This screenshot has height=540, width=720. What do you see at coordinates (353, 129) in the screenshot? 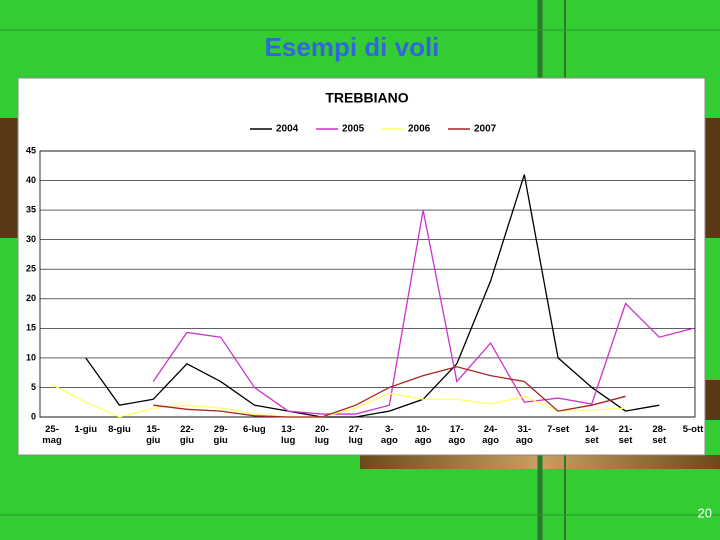
I see `legend-label: 2005` at bounding box center [353, 129].